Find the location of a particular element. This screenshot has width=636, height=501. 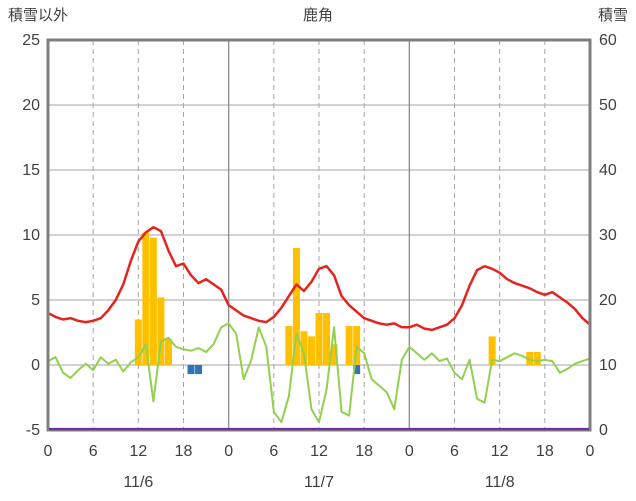

y-right-tick-label: 60 is located at coordinates (608, 40).